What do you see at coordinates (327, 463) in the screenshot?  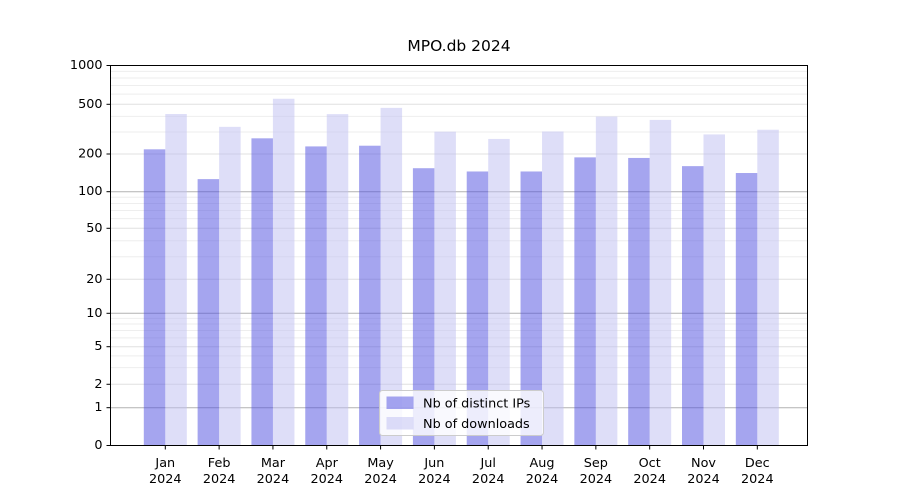 I see `x-tick-label-month: Apr` at bounding box center [327, 463].